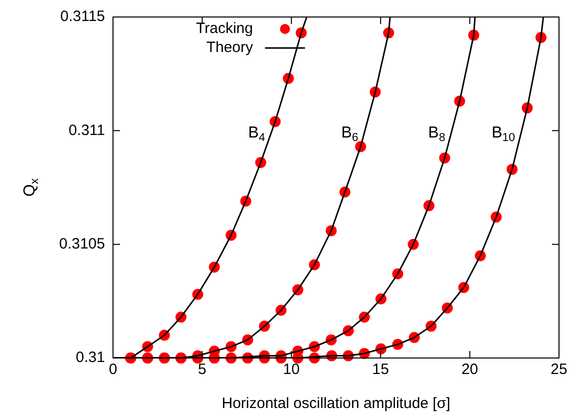  What do you see at coordinates (224, 29) in the screenshot?
I see `legend-label: Tracking` at bounding box center [224, 29].